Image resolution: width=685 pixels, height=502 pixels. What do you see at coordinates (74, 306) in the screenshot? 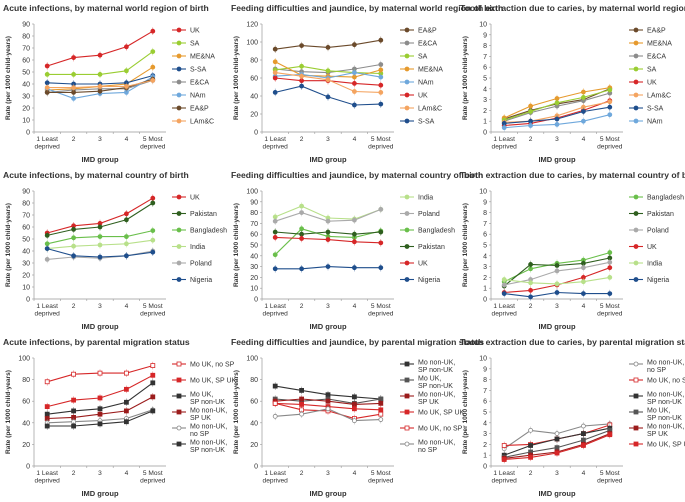
I see `x-tick-label: 2` at bounding box center [74, 306].